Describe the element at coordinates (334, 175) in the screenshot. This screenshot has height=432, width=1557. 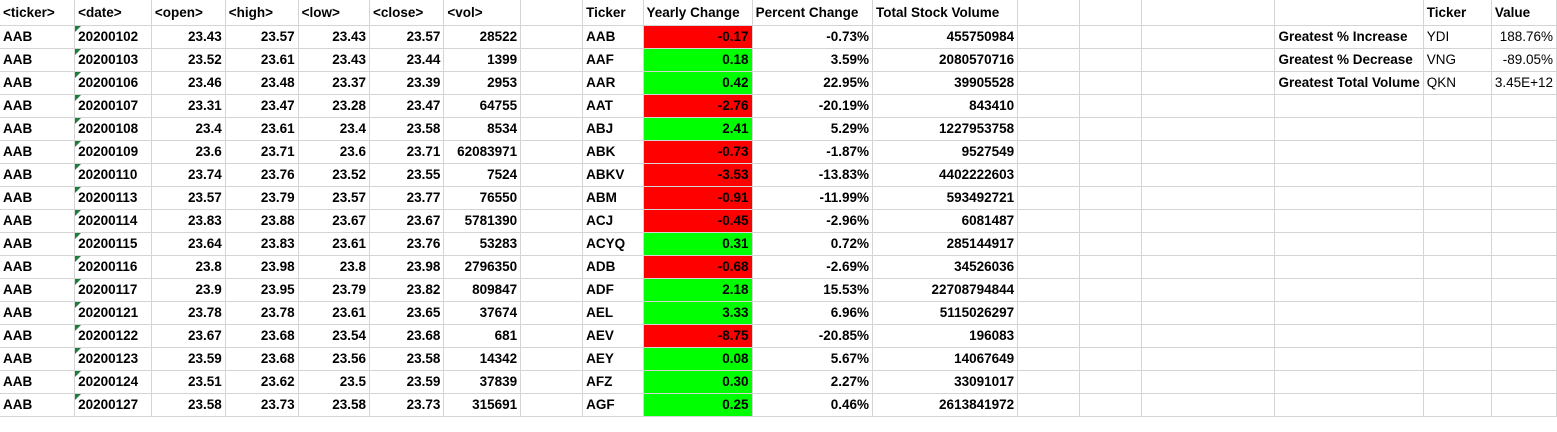
I see `value-cell: 23.52` at that location.